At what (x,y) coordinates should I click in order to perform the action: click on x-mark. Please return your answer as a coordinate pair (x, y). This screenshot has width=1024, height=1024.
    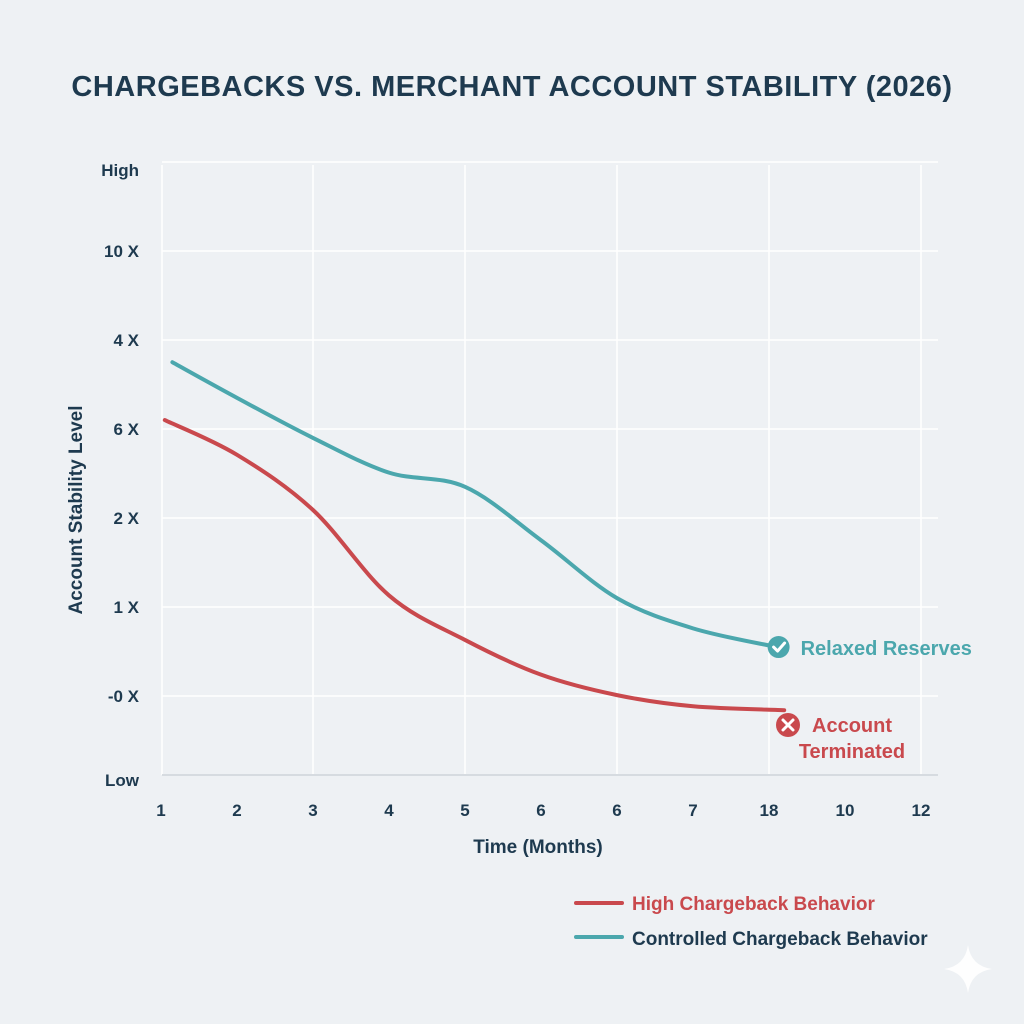
    Looking at the image, I should click on (788, 725).